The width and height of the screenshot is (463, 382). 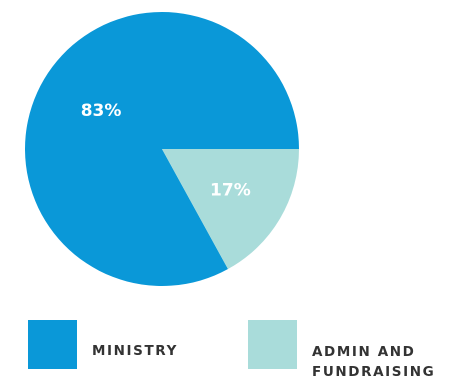 I want to click on legend-swatch-ministry, so click(x=52, y=344).